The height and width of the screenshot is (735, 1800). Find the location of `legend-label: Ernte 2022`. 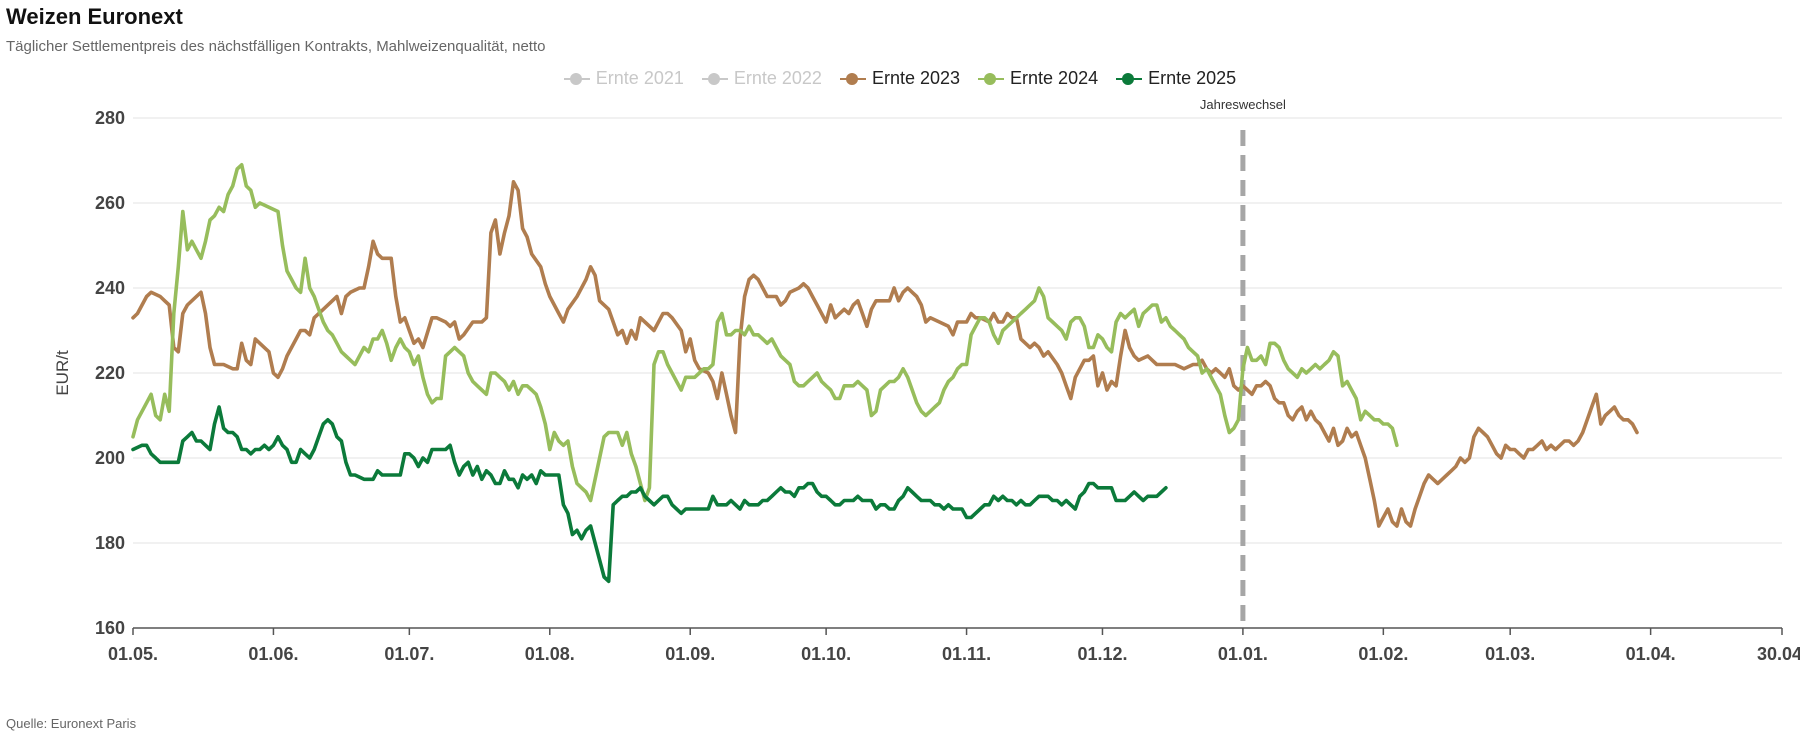

legend-label: Ernte 2022 is located at coordinates (777, 78).